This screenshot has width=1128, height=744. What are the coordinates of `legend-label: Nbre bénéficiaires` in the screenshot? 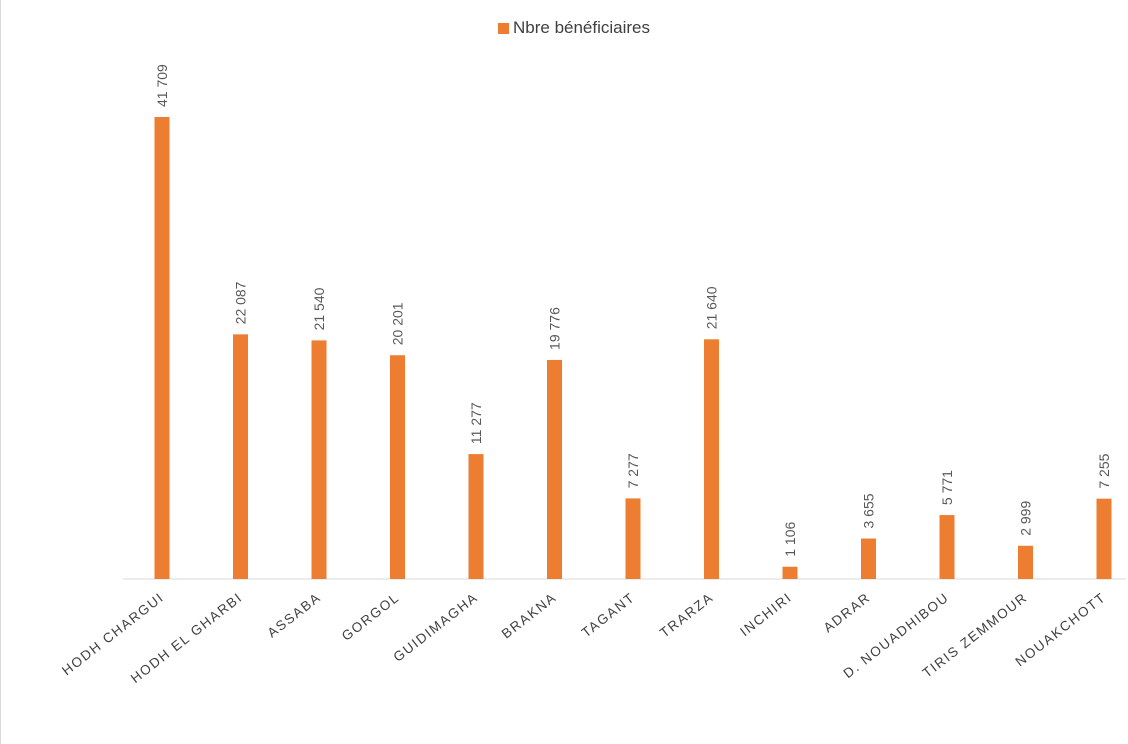 It's located at (582, 27).